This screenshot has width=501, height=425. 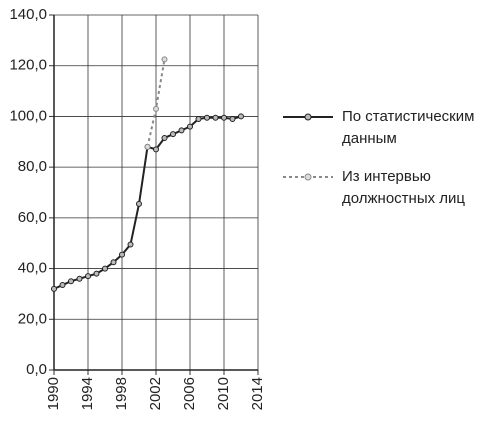 I want to click on y-tick-label: 140,0, so click(x=28, y=14).